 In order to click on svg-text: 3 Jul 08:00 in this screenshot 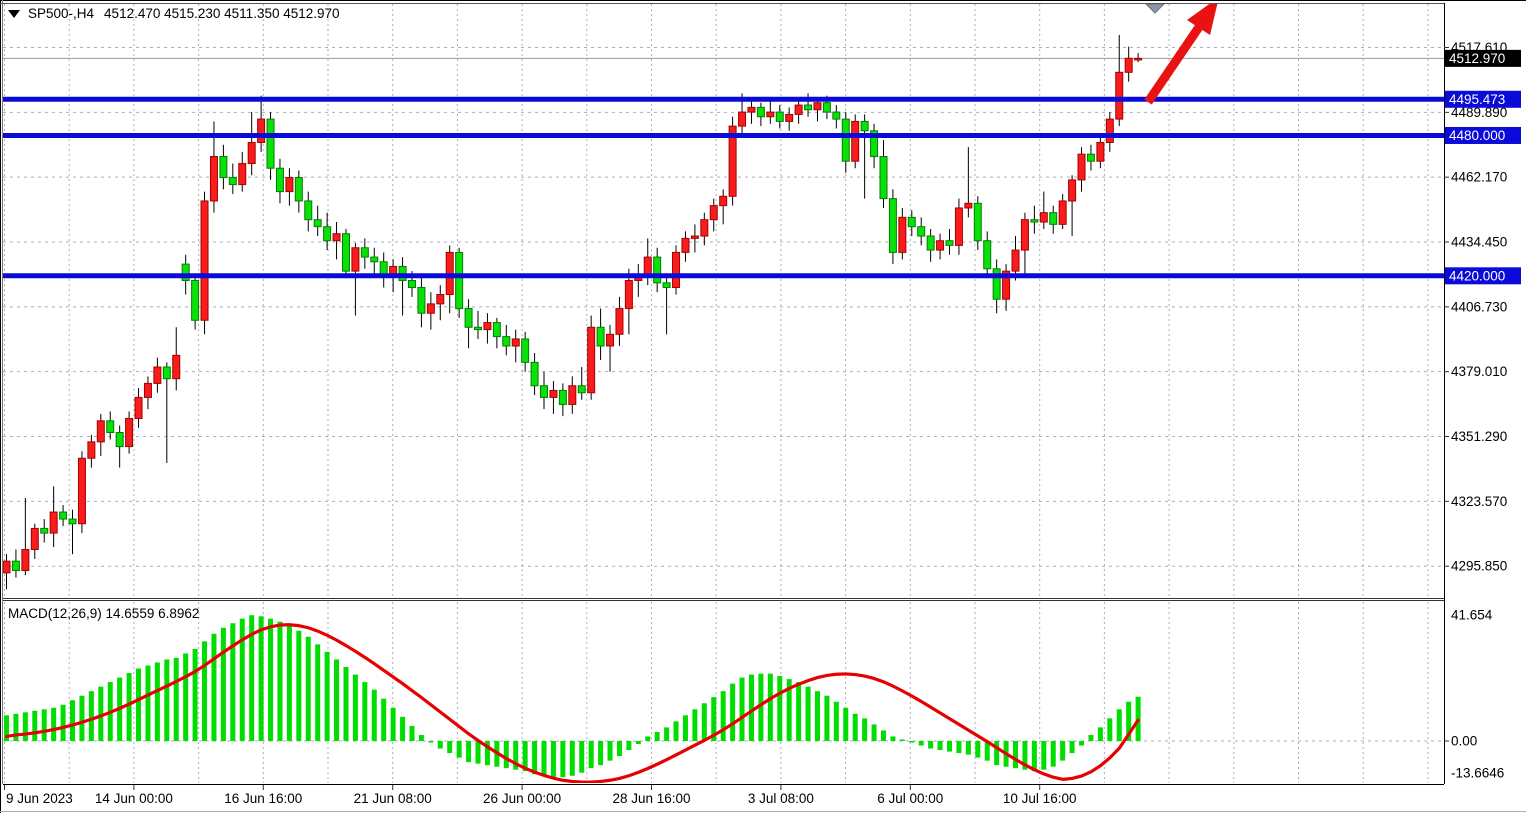, I will do `click(781, 798)`.